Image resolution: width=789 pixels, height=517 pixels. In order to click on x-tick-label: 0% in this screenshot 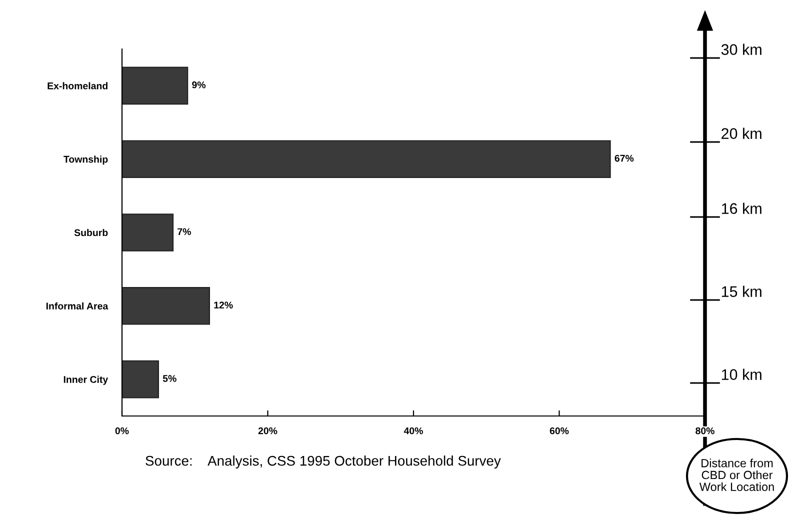, I will do `click(122, 430)`.